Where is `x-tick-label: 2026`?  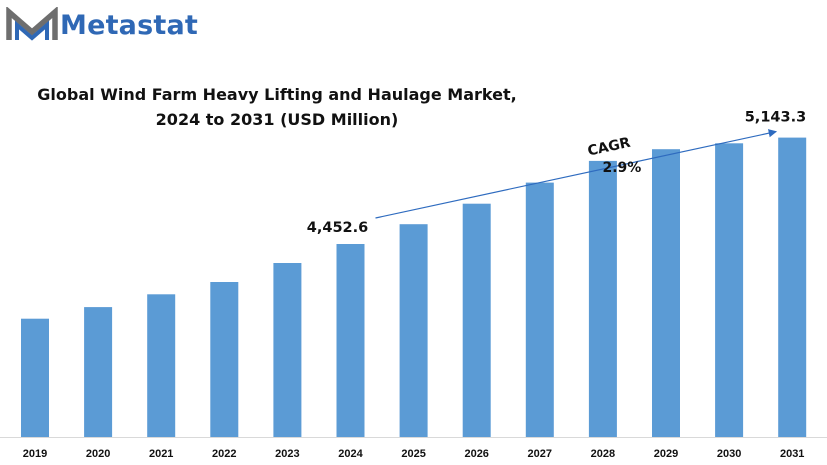 x-tick-label: 2026 is located at coordinates (476, 454).